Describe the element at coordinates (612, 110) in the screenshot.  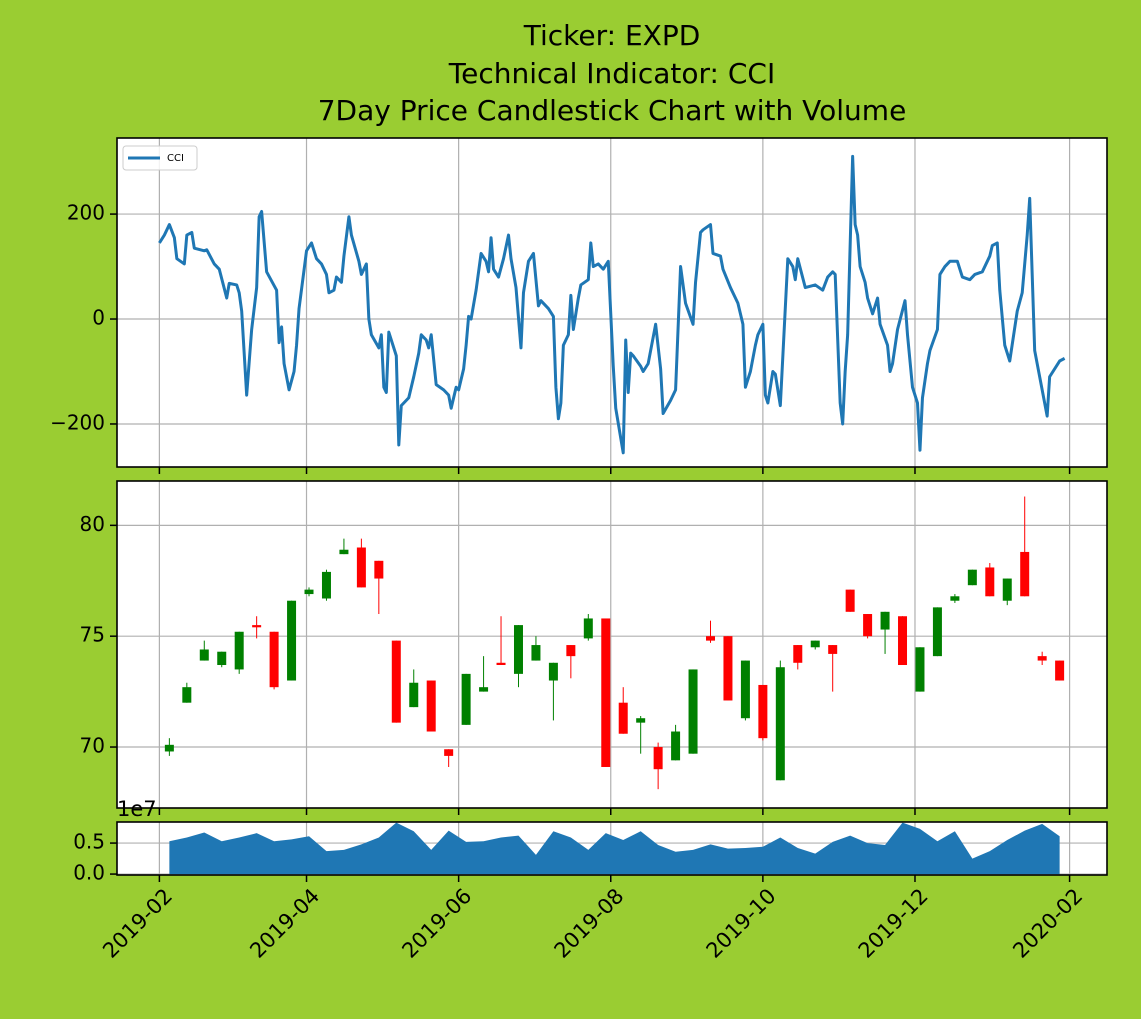
I see `title-line: 7Day Price Candlestick Chart with Volume` at that location.